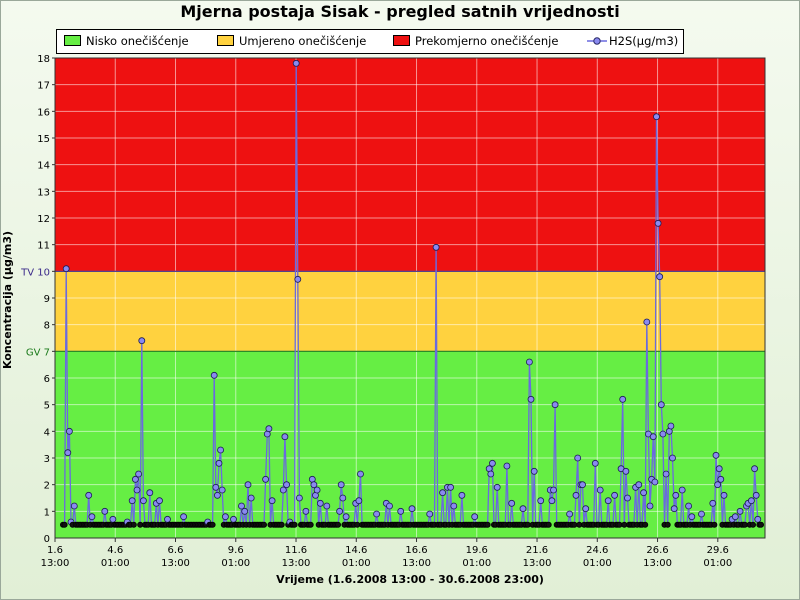 The width and height of the screenshot is (800, 600). I want to click on y-tick-label: 3, so click(47, 459).